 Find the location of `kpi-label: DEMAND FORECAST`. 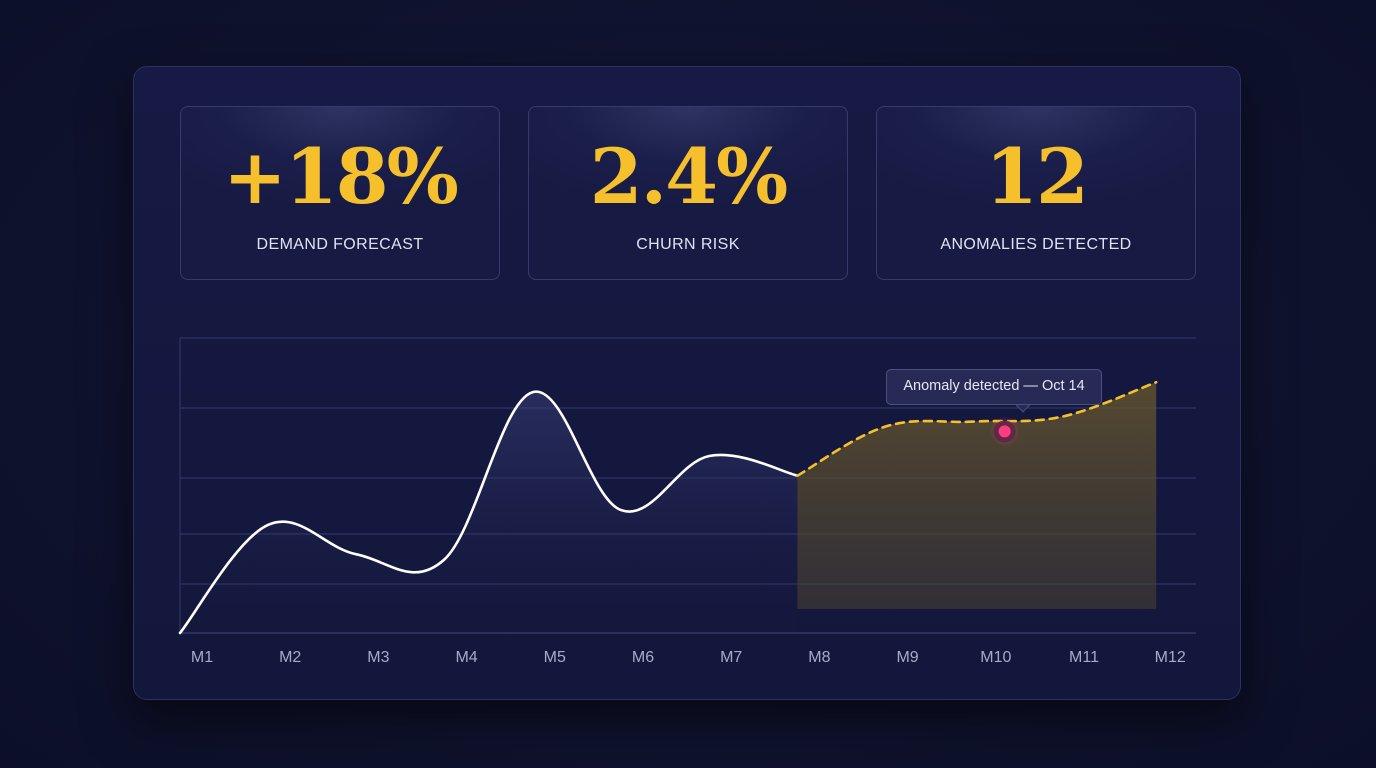

kpi-label: DEMAND FORECAST is located at coordinates (340, 244).